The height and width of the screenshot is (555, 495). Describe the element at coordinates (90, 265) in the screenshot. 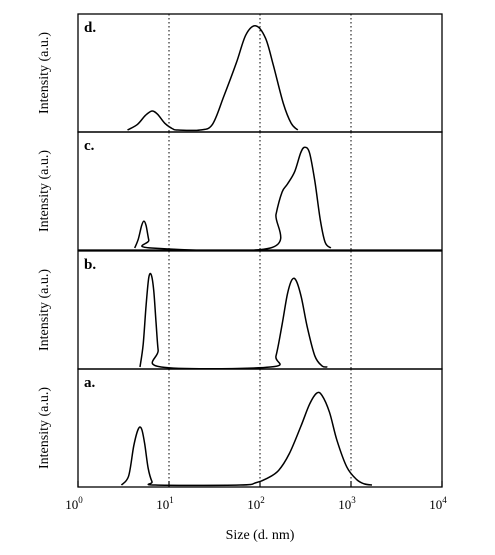

I see `panel-label-b: b.` at that location.